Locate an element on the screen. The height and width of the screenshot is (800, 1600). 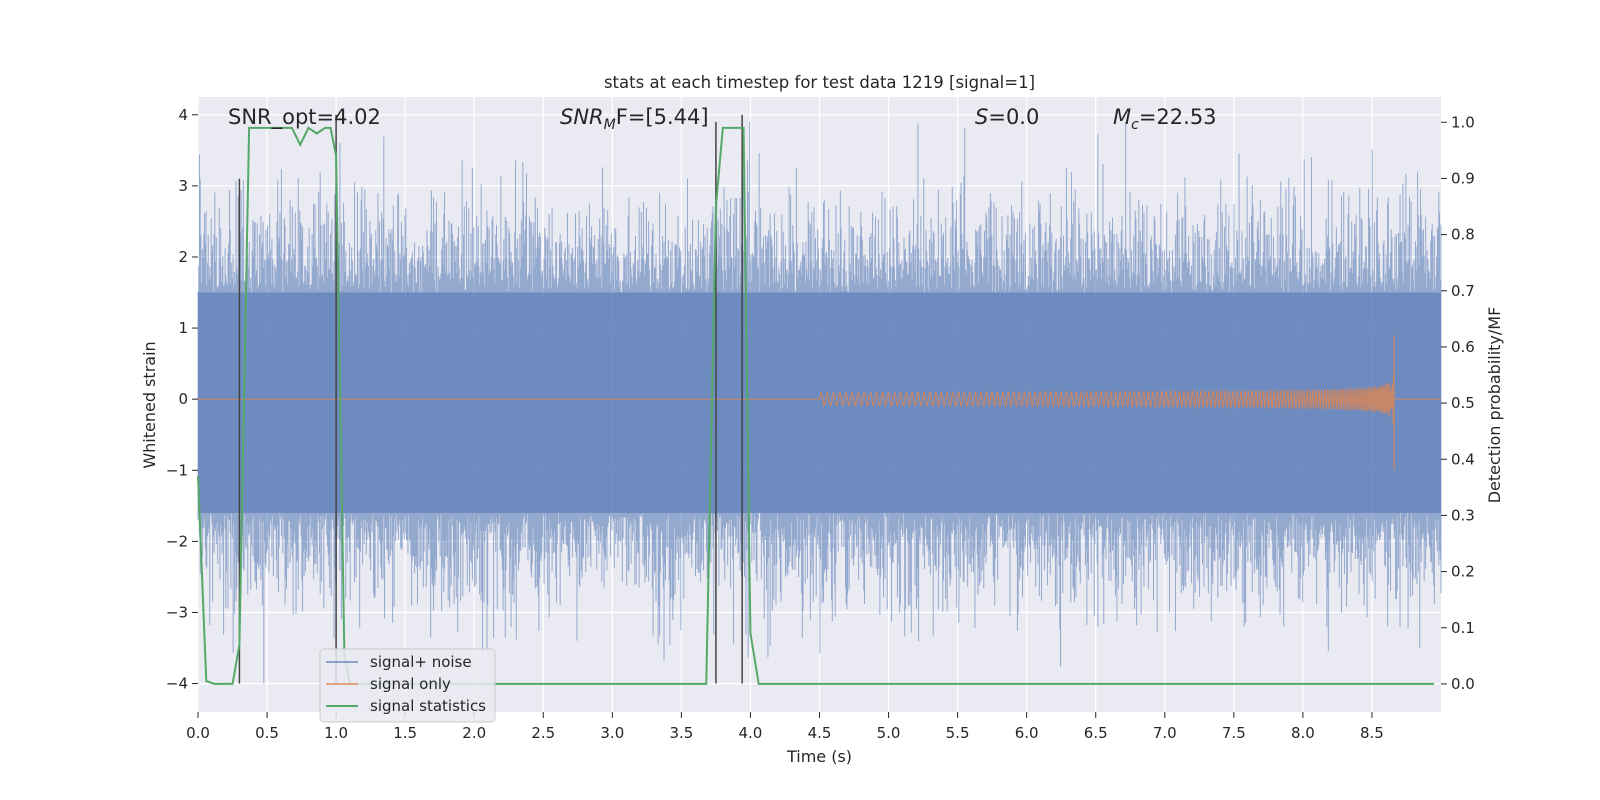
y-tick-label: 3 is located at coordinates (183, 186).